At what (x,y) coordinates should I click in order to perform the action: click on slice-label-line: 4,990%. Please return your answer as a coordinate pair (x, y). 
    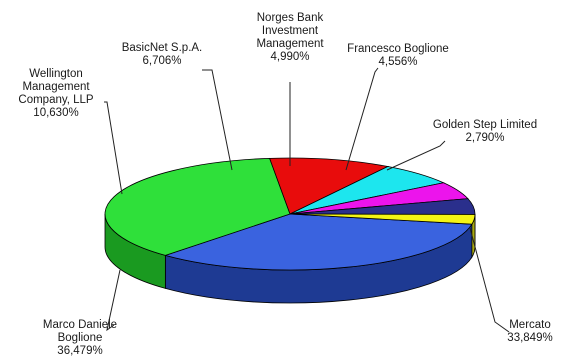
    Looking at the image, I should click on (289, 57).